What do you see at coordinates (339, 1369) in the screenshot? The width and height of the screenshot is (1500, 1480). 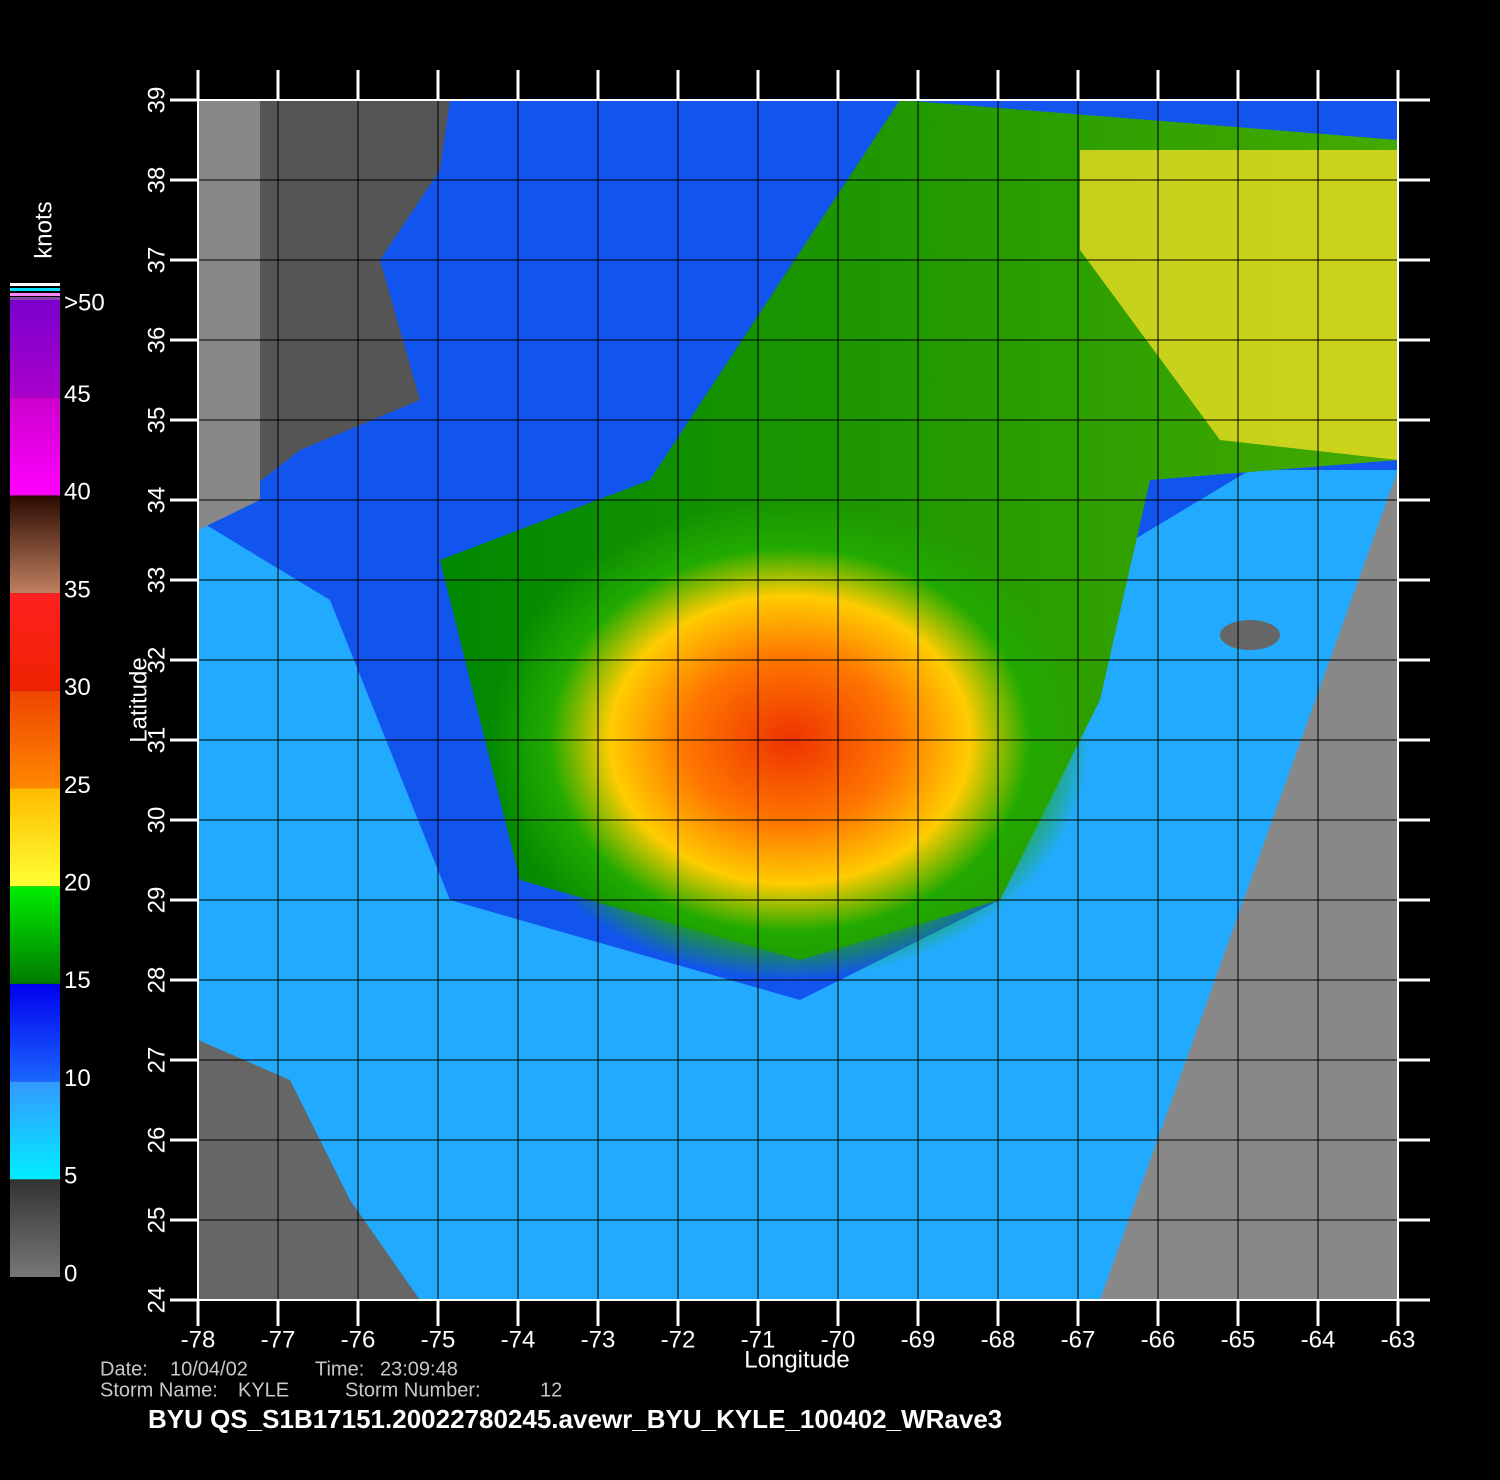 I see `time-label: Time:` at bounding box center [339, 1369].